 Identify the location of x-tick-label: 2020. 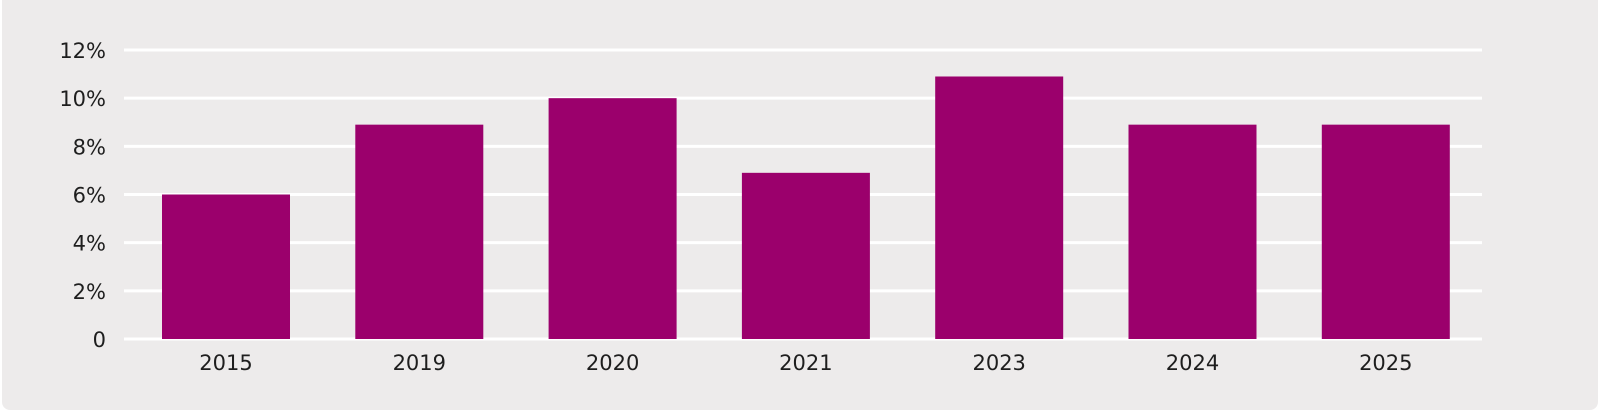
(612, 363).